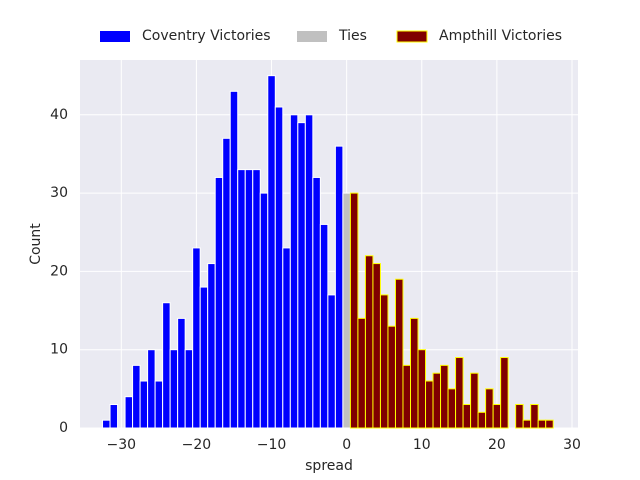  Describe the element at coordinates (329, 466) in the screenshot. I see `x-axis-label: spread` at that location.